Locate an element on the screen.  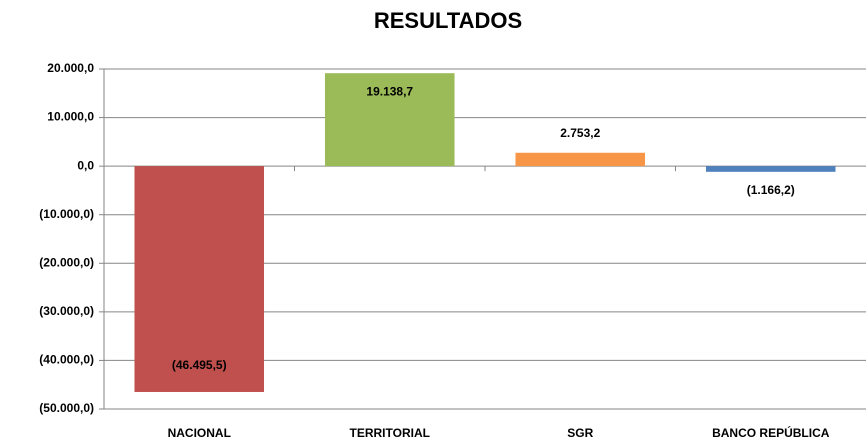
value-label: (1.166,2) is located at coordinates (771, 190).